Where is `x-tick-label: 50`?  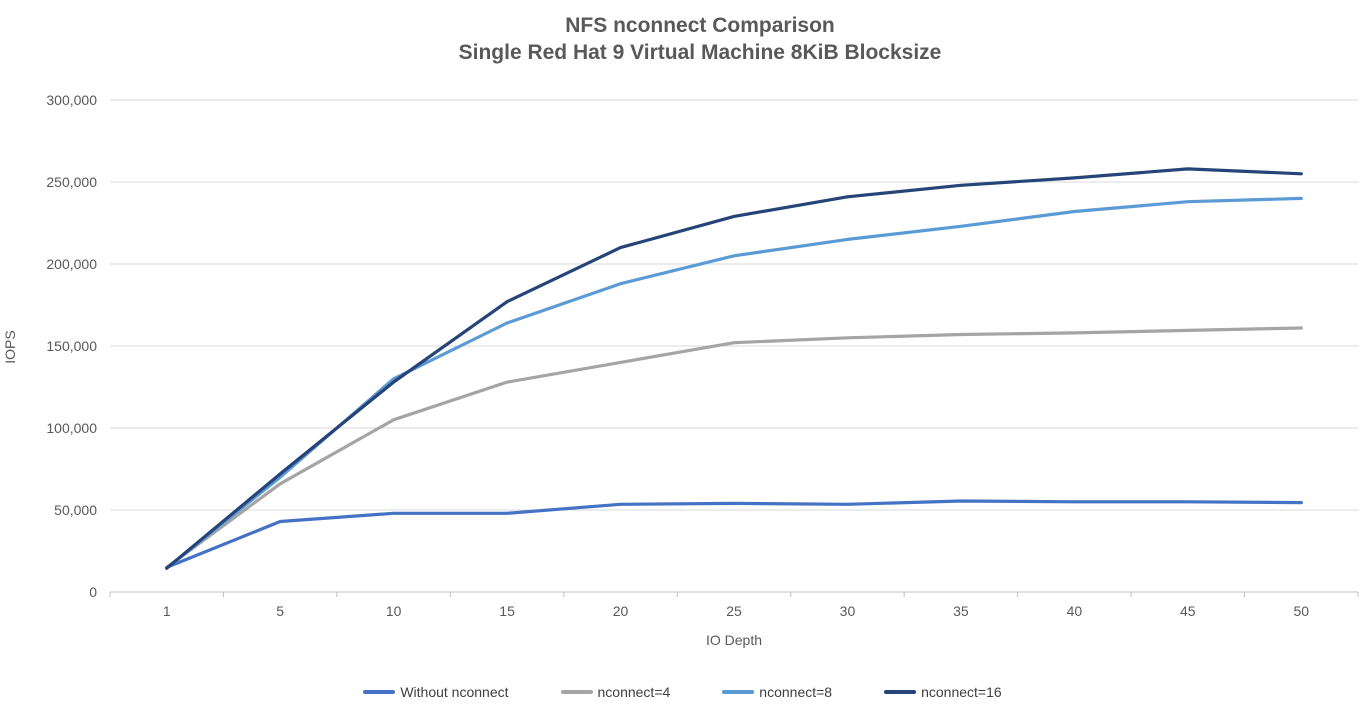
x-tick-label: 50 is located at coordinates (1301, 611).